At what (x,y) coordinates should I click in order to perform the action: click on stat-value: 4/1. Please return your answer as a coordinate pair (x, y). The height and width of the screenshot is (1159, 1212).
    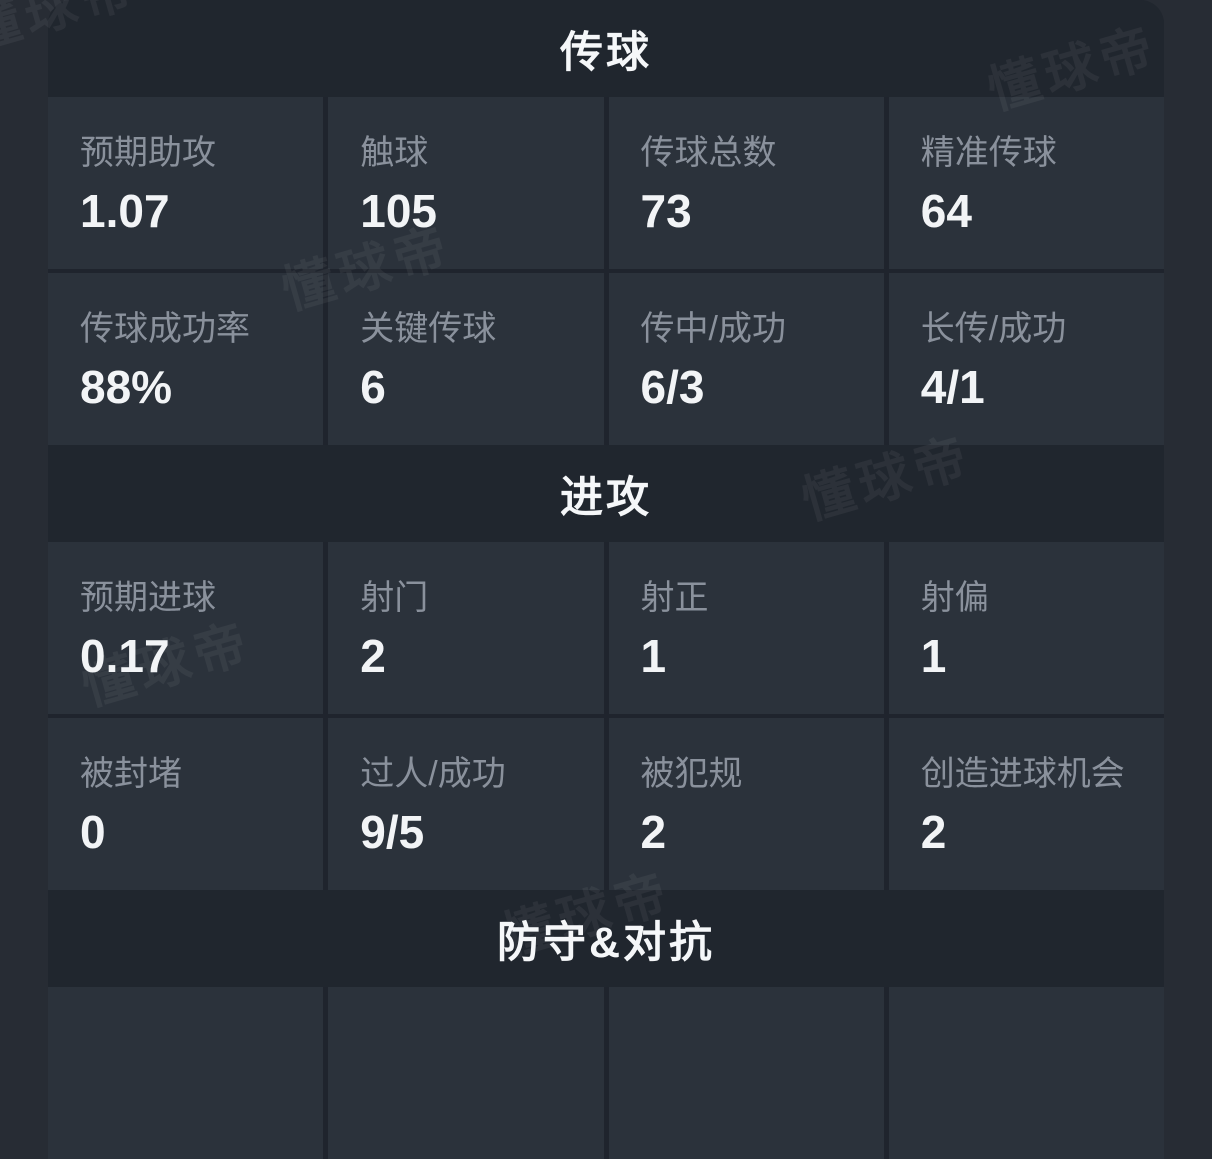
    Looking at the image, I should click on (952, 387).